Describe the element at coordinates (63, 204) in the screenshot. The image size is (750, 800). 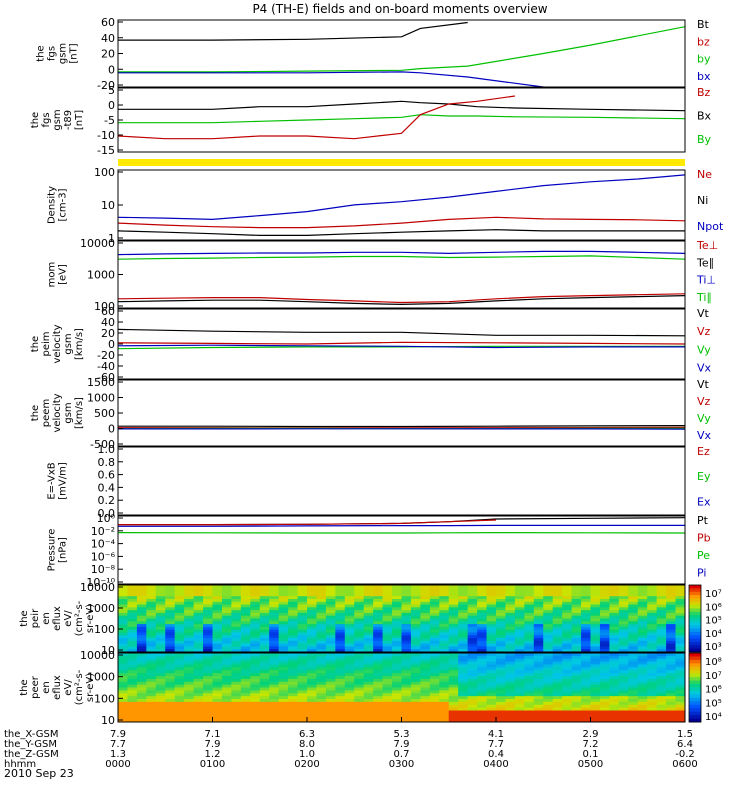
I see `y-axis-label: [cm-3]` at that location.